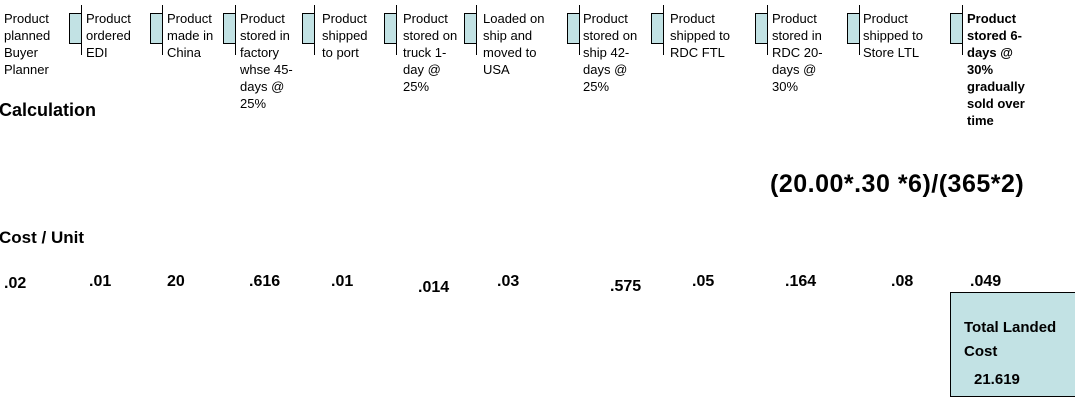 This screenshot has height=406, width=1075. I want to click on cost-value: .05, so click(703, 281).